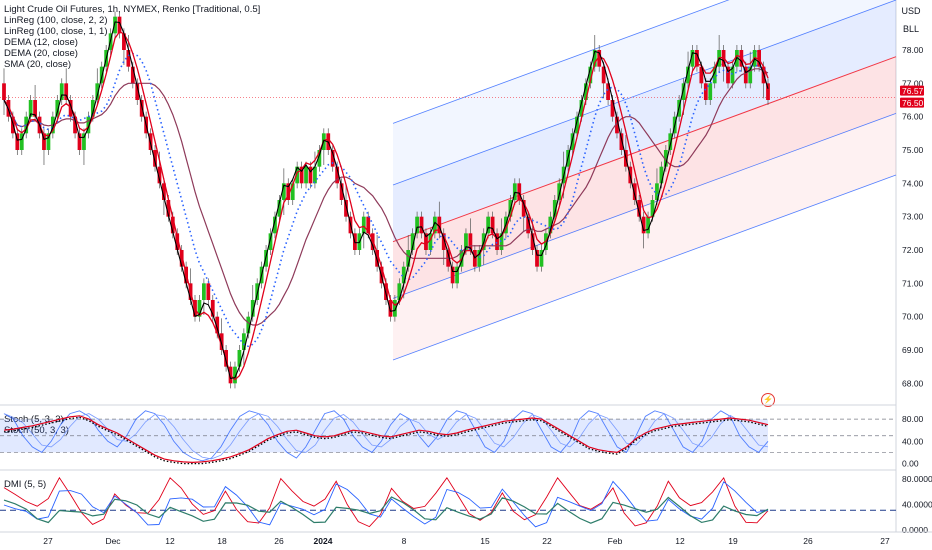 Image resolution: width=932 pixels, height=550 pixels. Describe the element at coordinates (913, 217) in the screenshot. I see `price-tick-label: 73.00` at that location.